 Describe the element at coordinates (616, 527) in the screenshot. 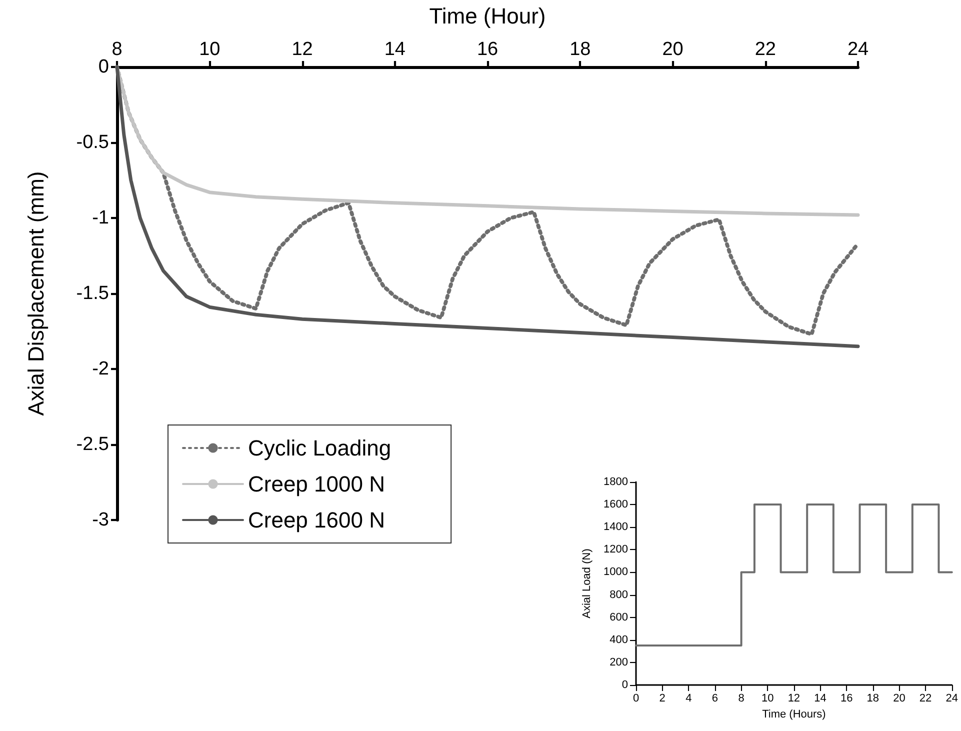

I see `y-tick-label: 1400` at that location.